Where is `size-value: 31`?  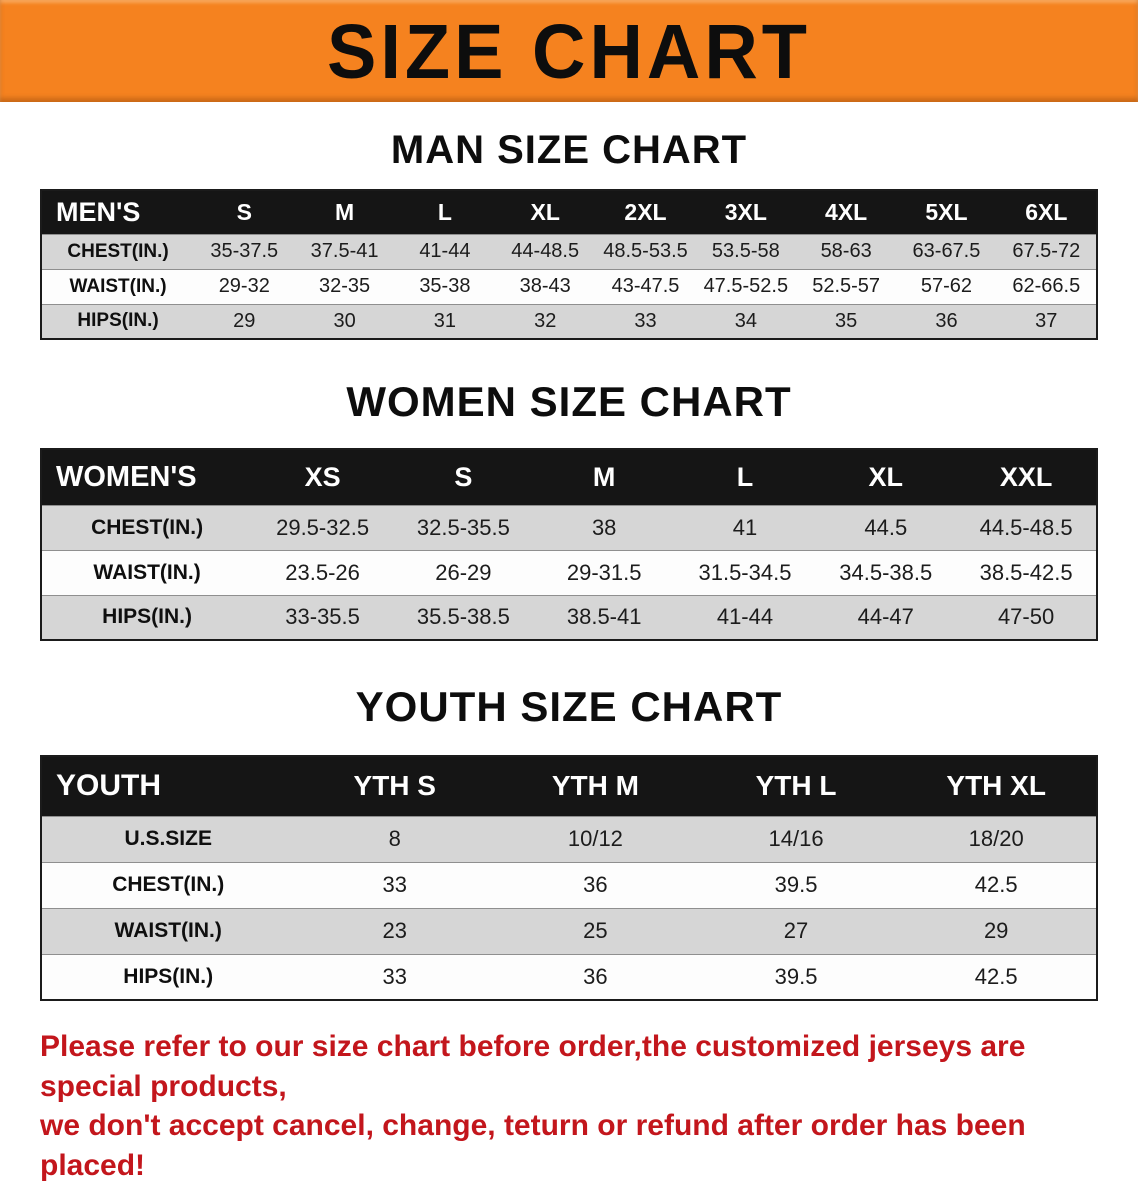 size-value: 31 is located at coordinates (445, 321).